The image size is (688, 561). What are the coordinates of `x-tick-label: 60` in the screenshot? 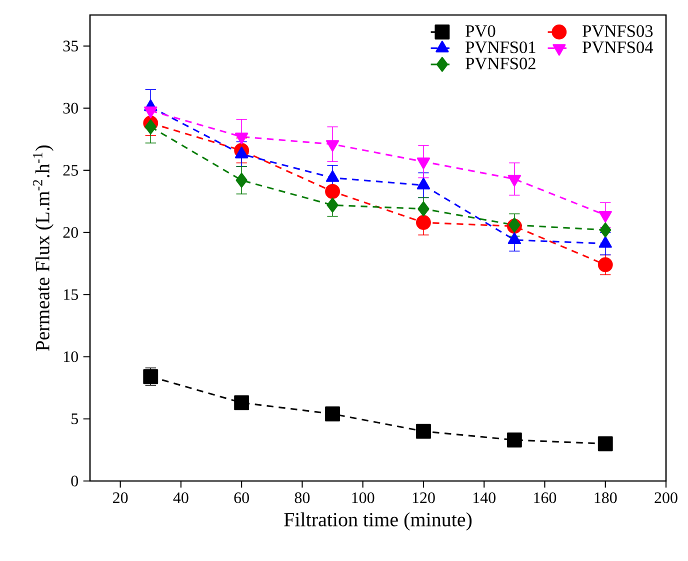 It's located at (241, 498).